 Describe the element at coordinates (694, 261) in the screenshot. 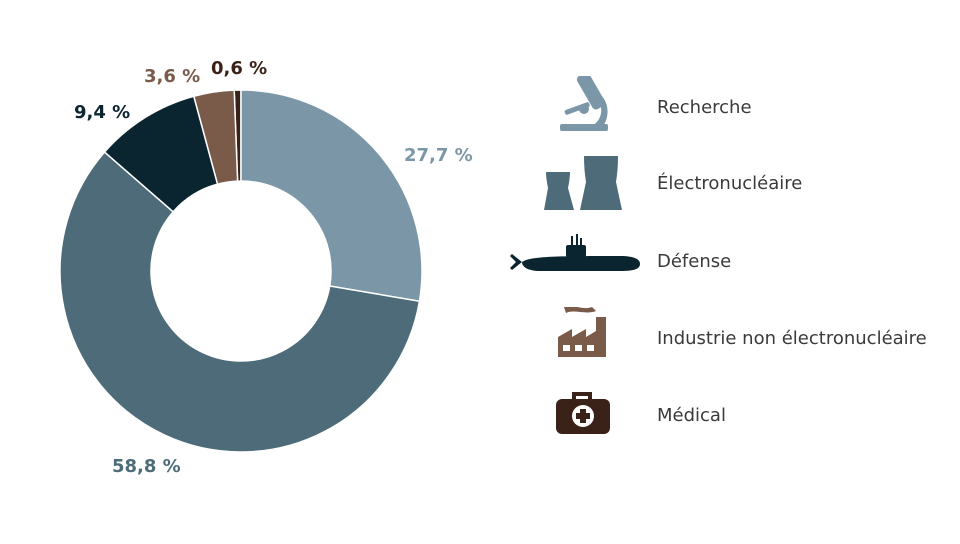

I see `legend-label: Défense` at that location.